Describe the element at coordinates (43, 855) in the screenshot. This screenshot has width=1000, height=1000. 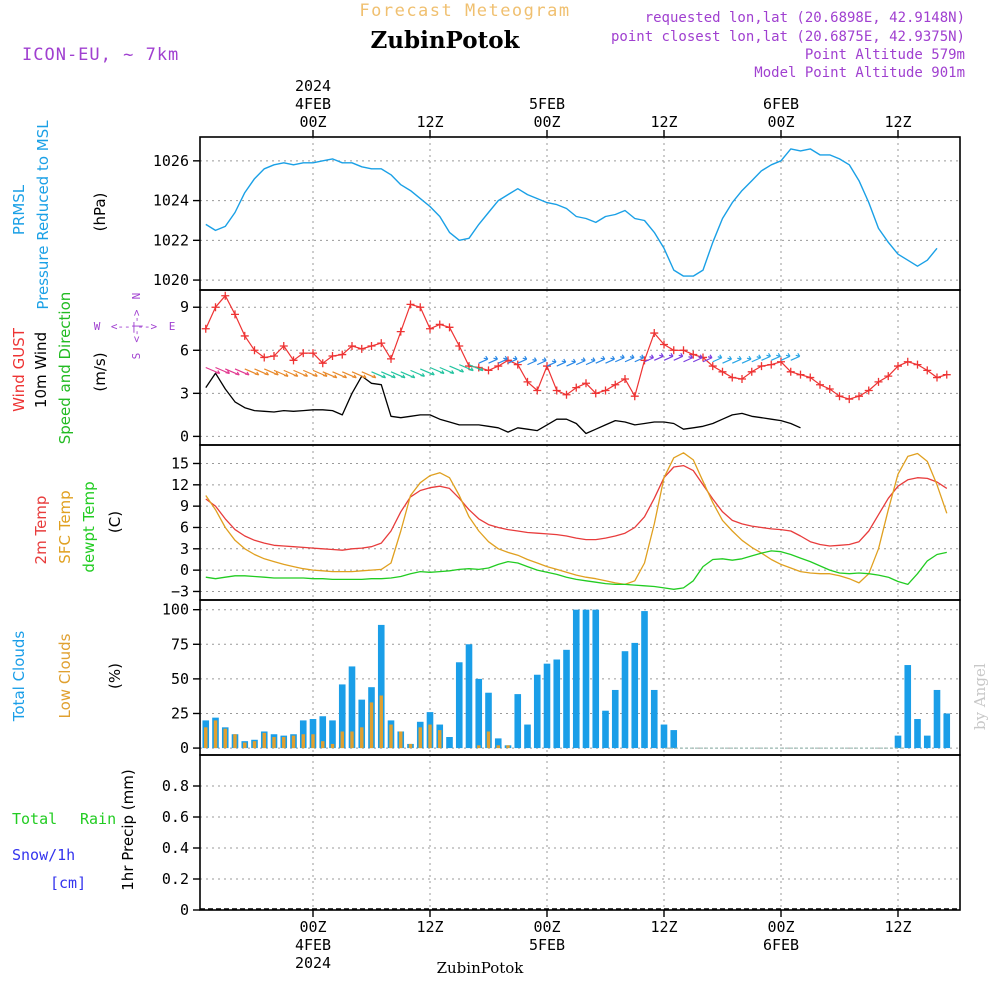
I see `precip-label-snow: Snow/1h` at that location.